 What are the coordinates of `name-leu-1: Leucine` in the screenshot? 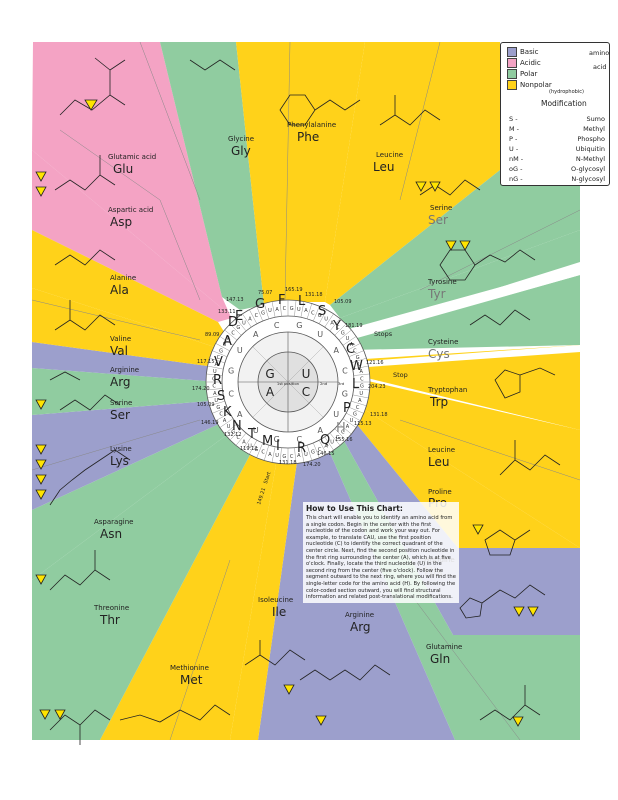 It's located at (389, 155).